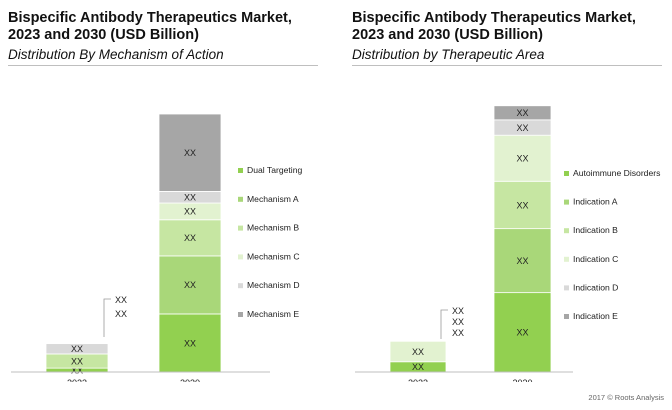  Describe the element at coordinates (274, 170) in the screenshot. I see `legend-entry: Dual Targeting` at that location.